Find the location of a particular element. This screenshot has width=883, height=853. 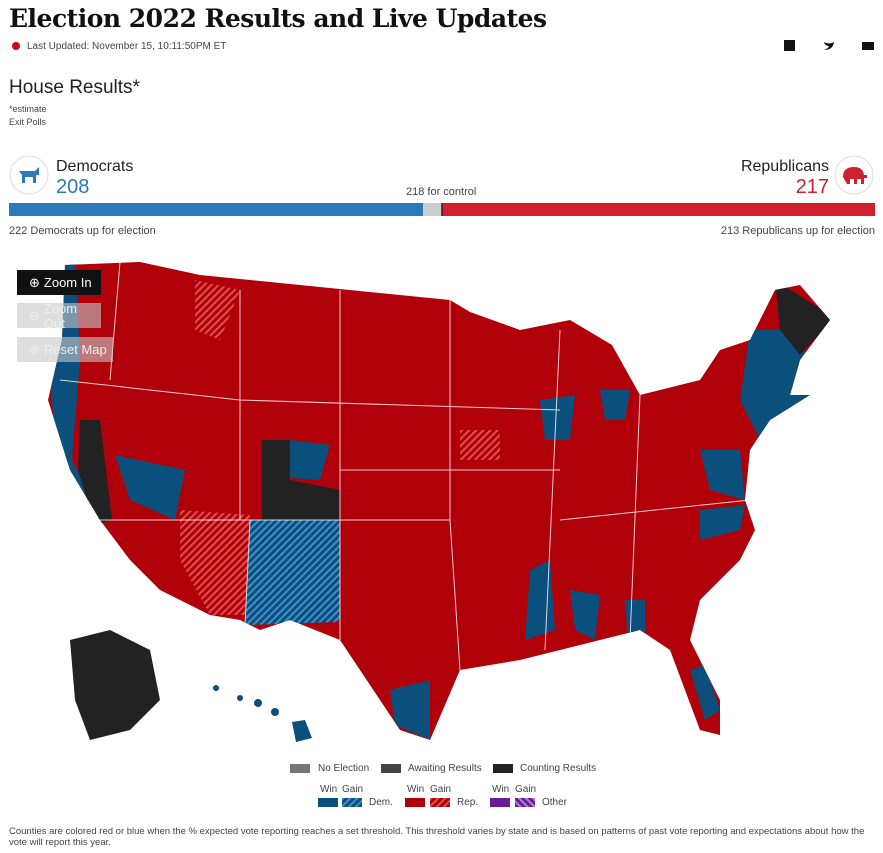

rep-bar is located at coordinates (658, 209).